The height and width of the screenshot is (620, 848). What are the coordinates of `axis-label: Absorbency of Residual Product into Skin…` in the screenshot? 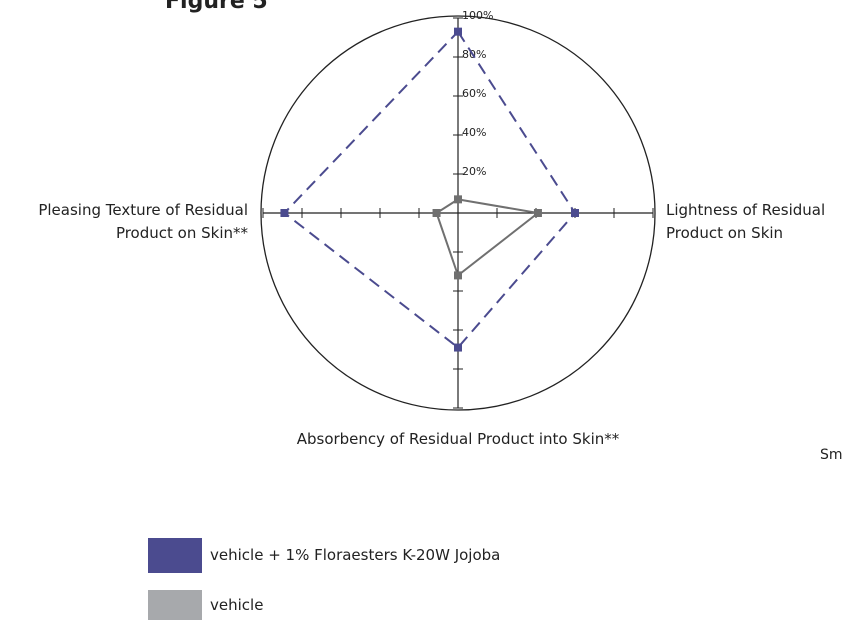 It's located at (458, 439).